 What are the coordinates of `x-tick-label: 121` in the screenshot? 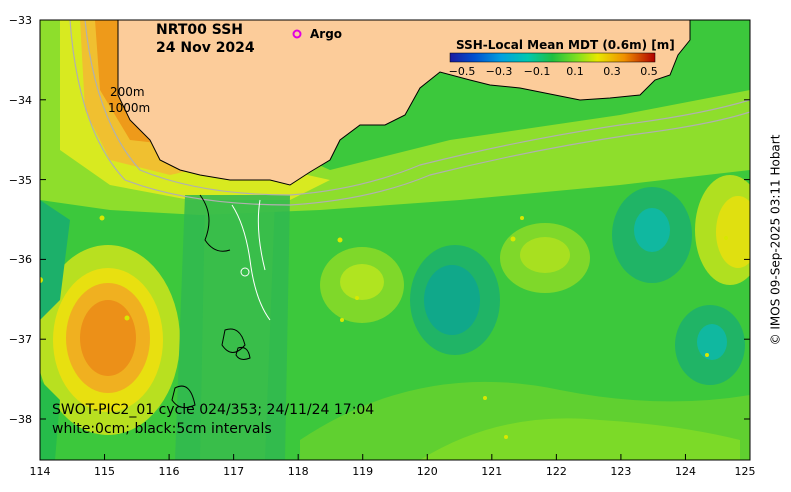 It's located at (491, 471).